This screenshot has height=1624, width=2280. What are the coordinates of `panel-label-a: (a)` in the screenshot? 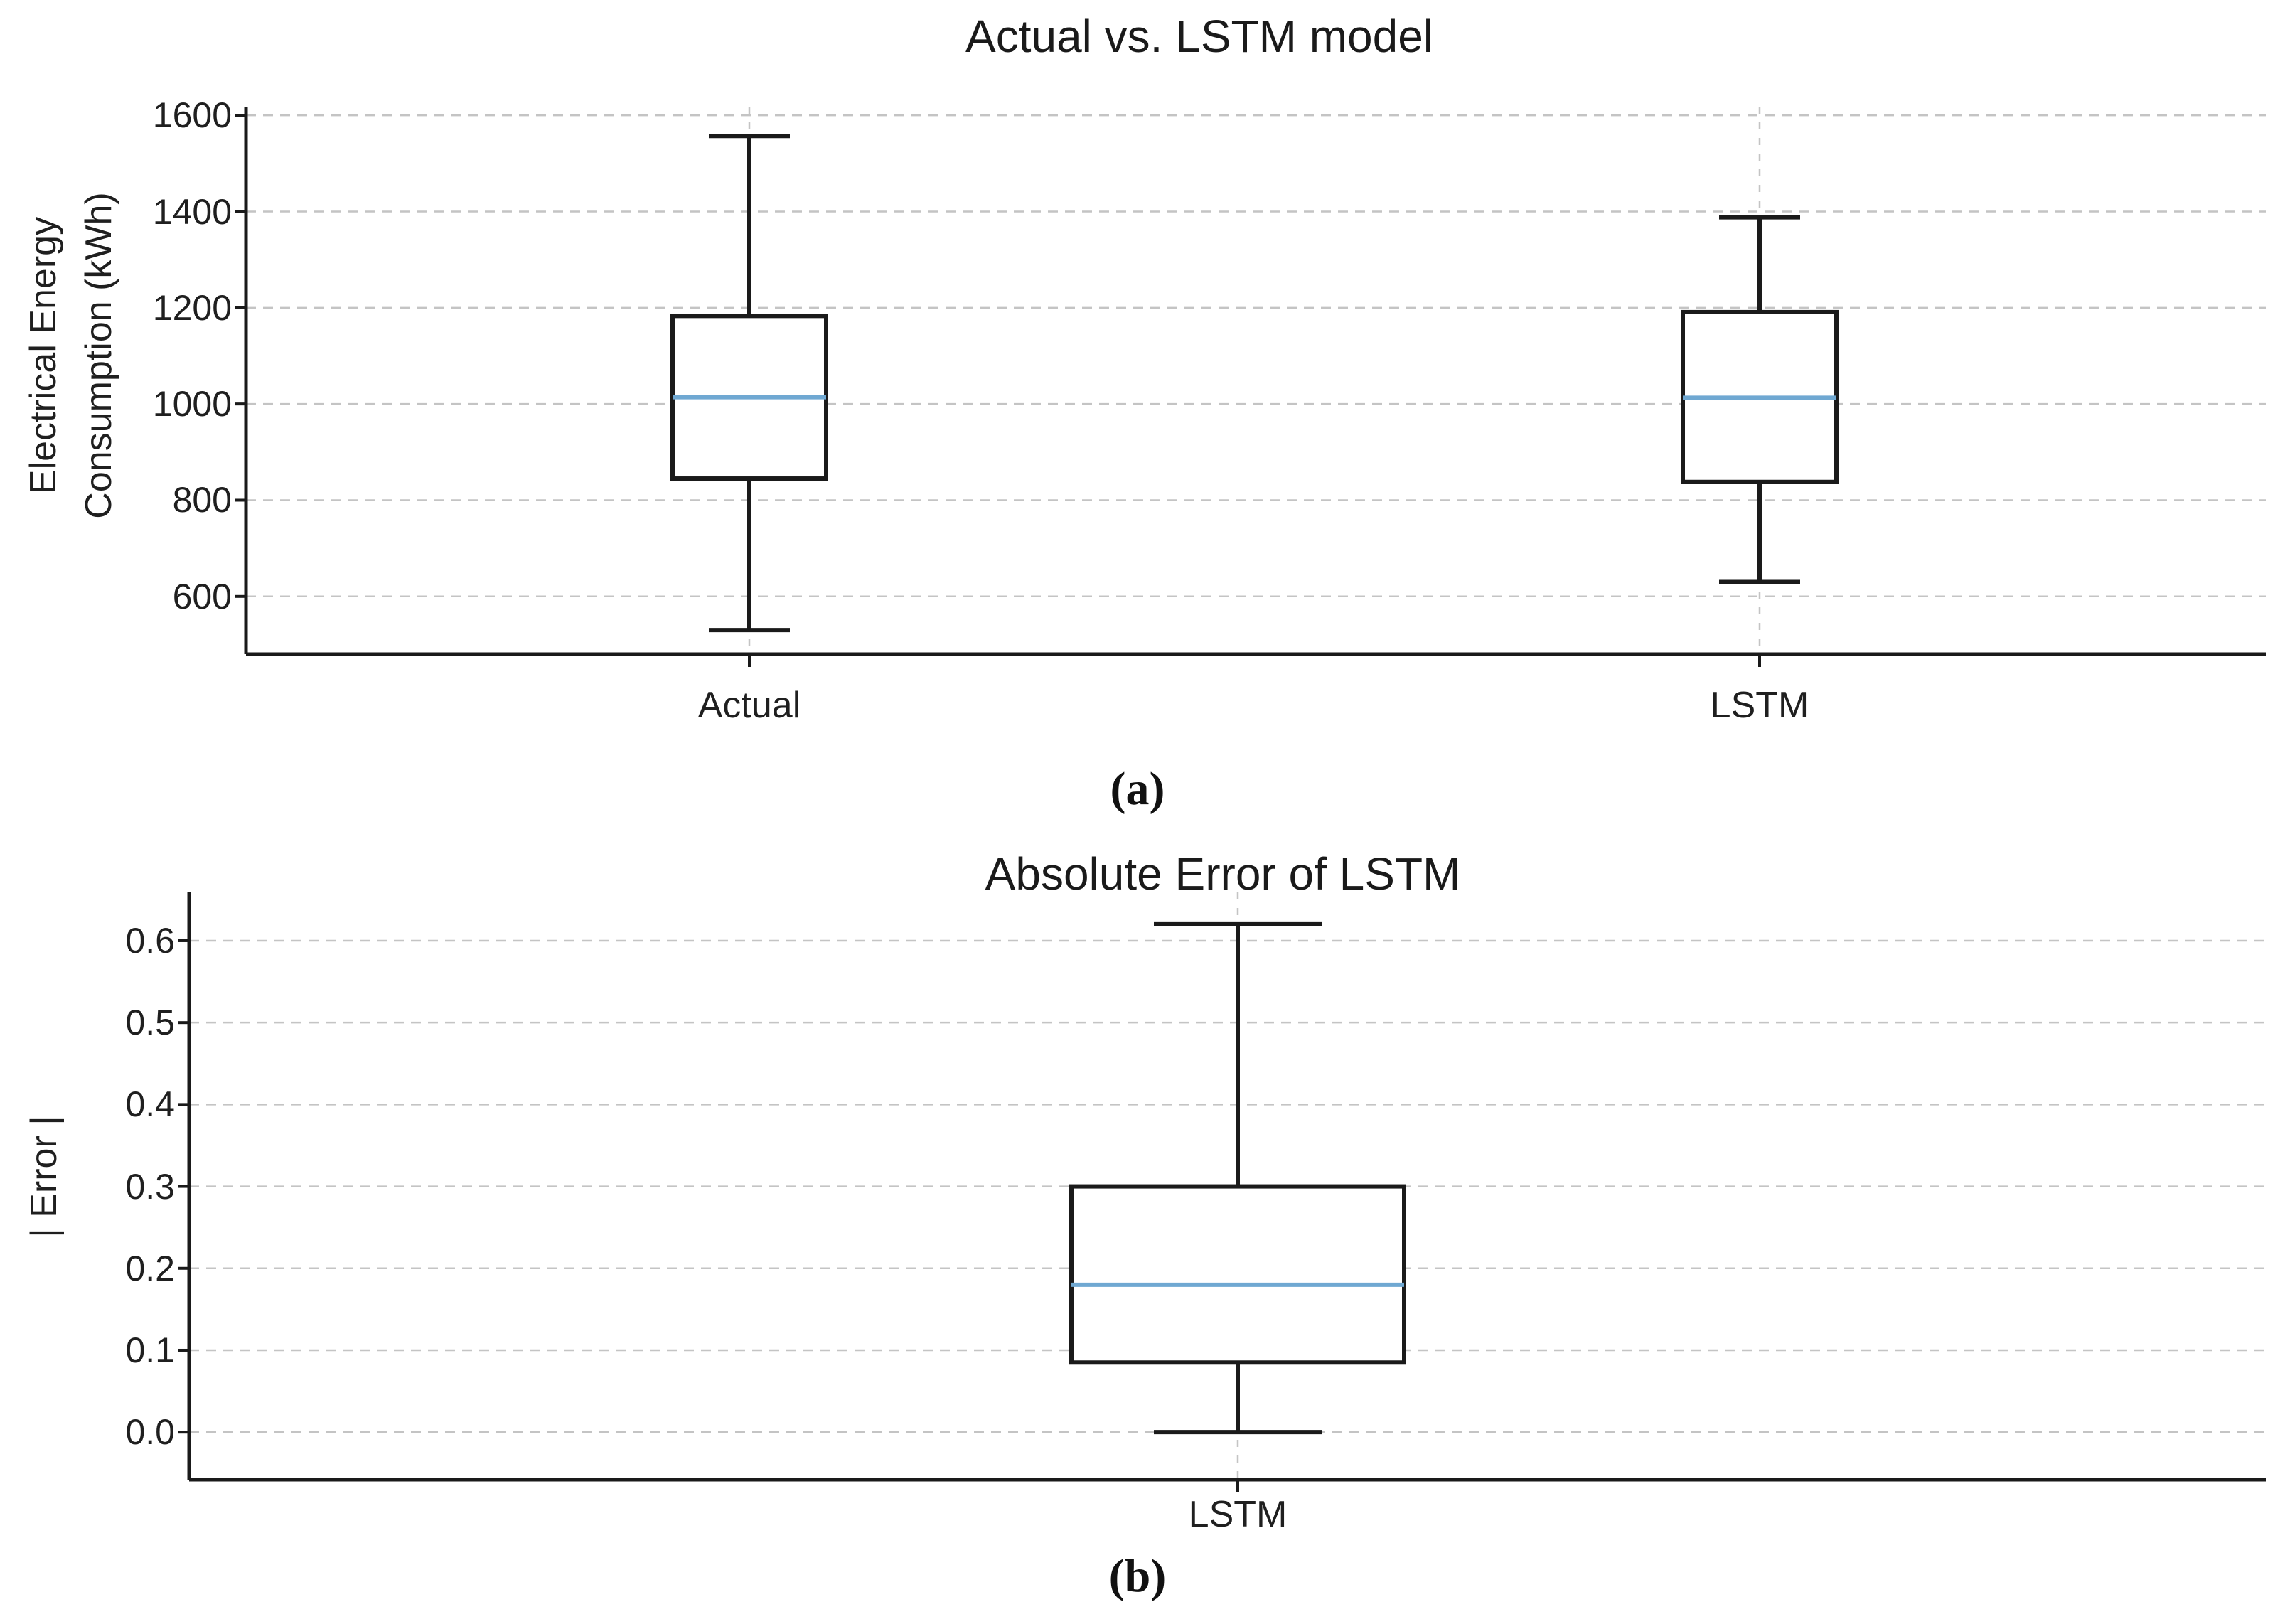 It's located at (1137, 789).